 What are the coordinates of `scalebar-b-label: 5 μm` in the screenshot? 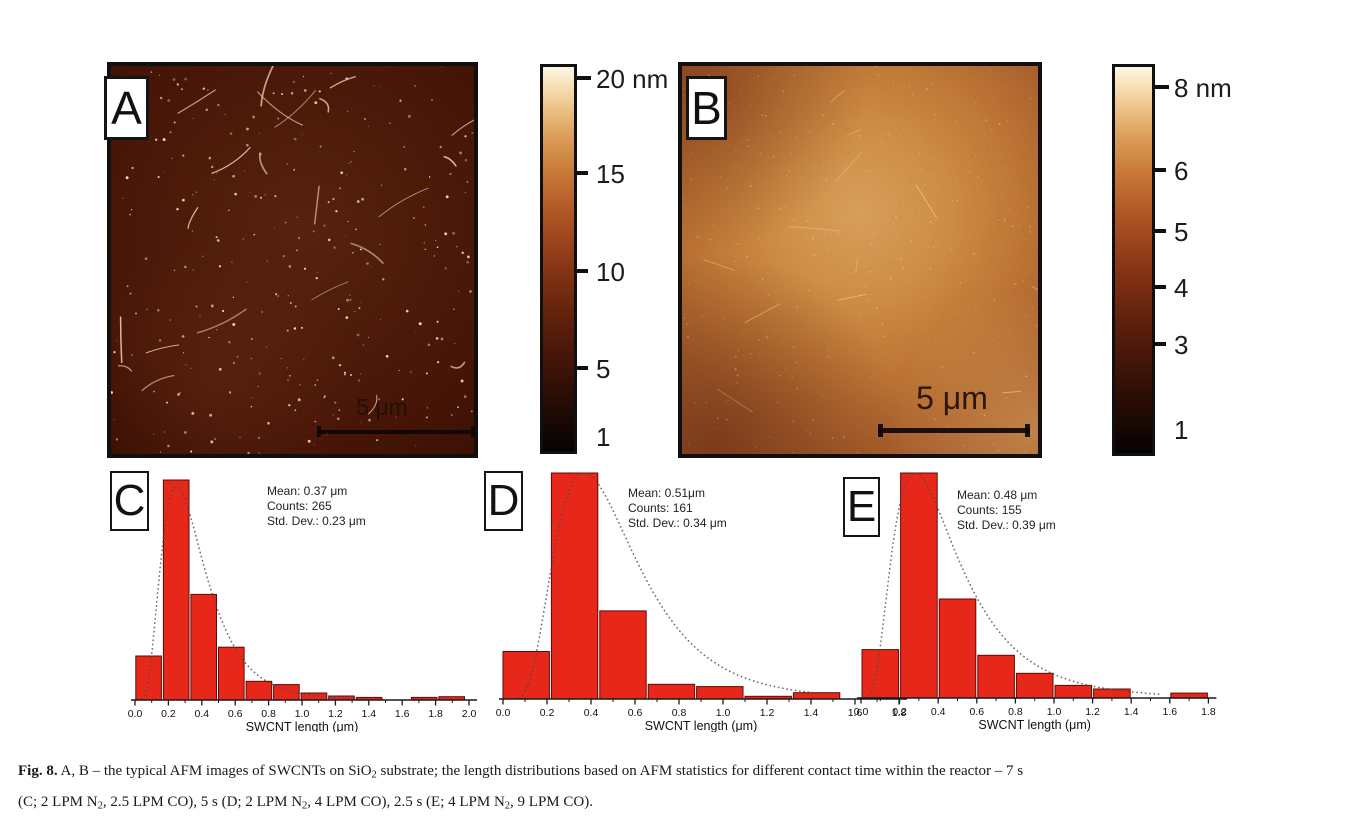 It's located at (952, 398).